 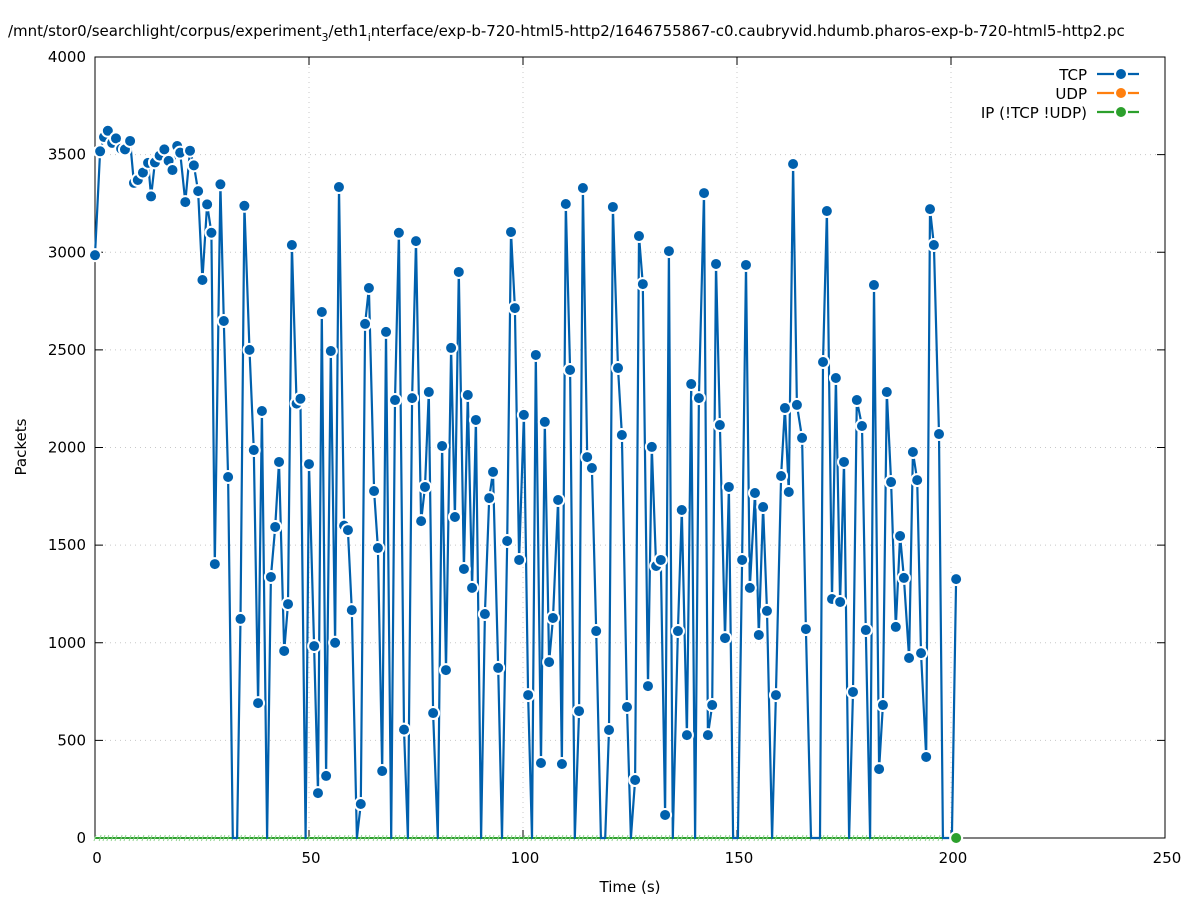 What do you see at coordinates (1167, 858) in the screenshot?
I see `x-tick-label: 250` at bounding box center [1167, 858].